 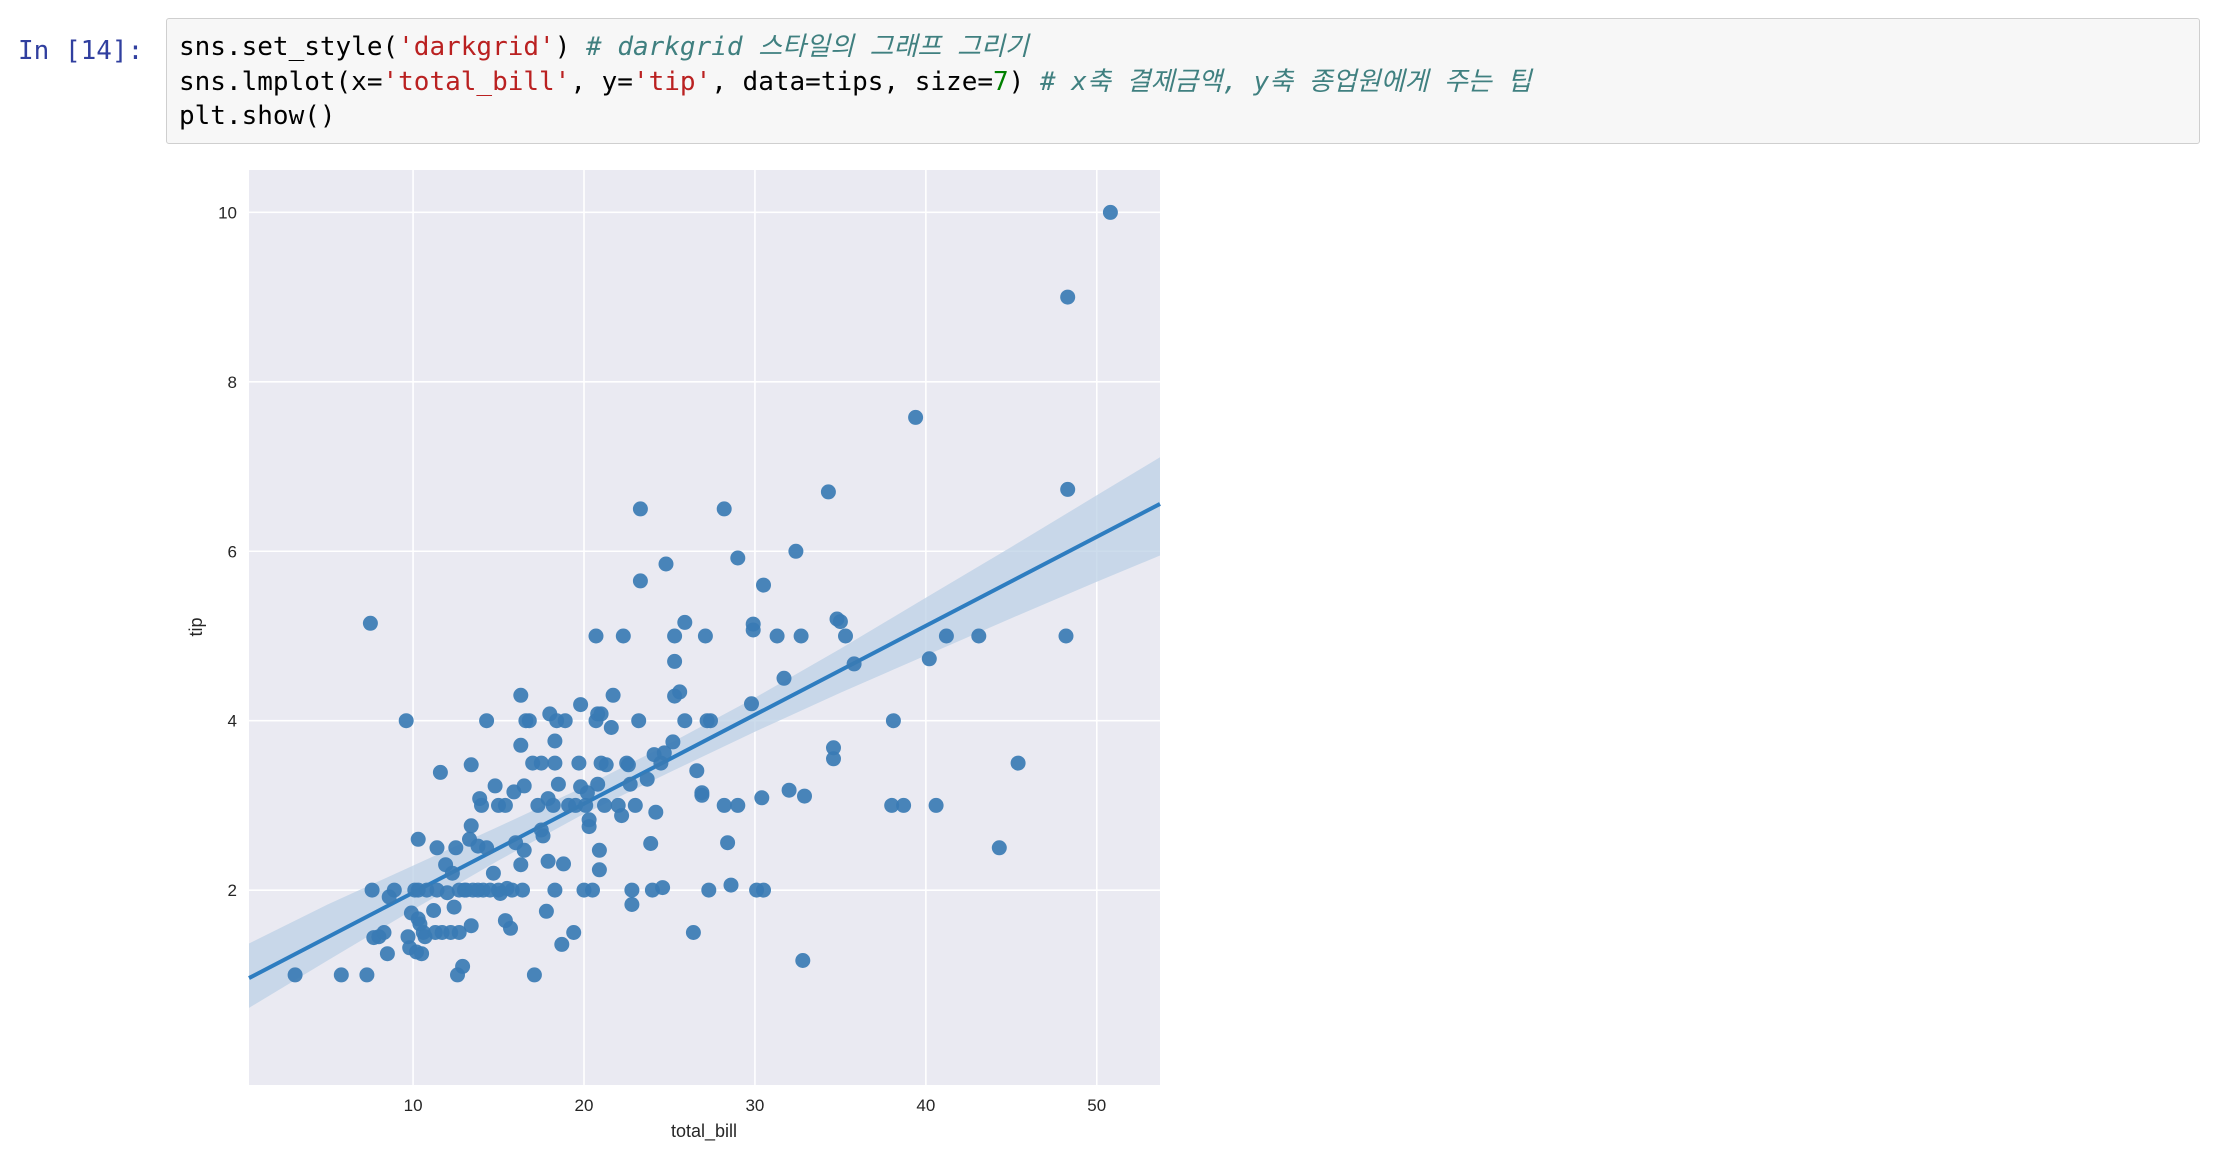 I want to click on y-tick-label: 2, so click(x=232, y=890).